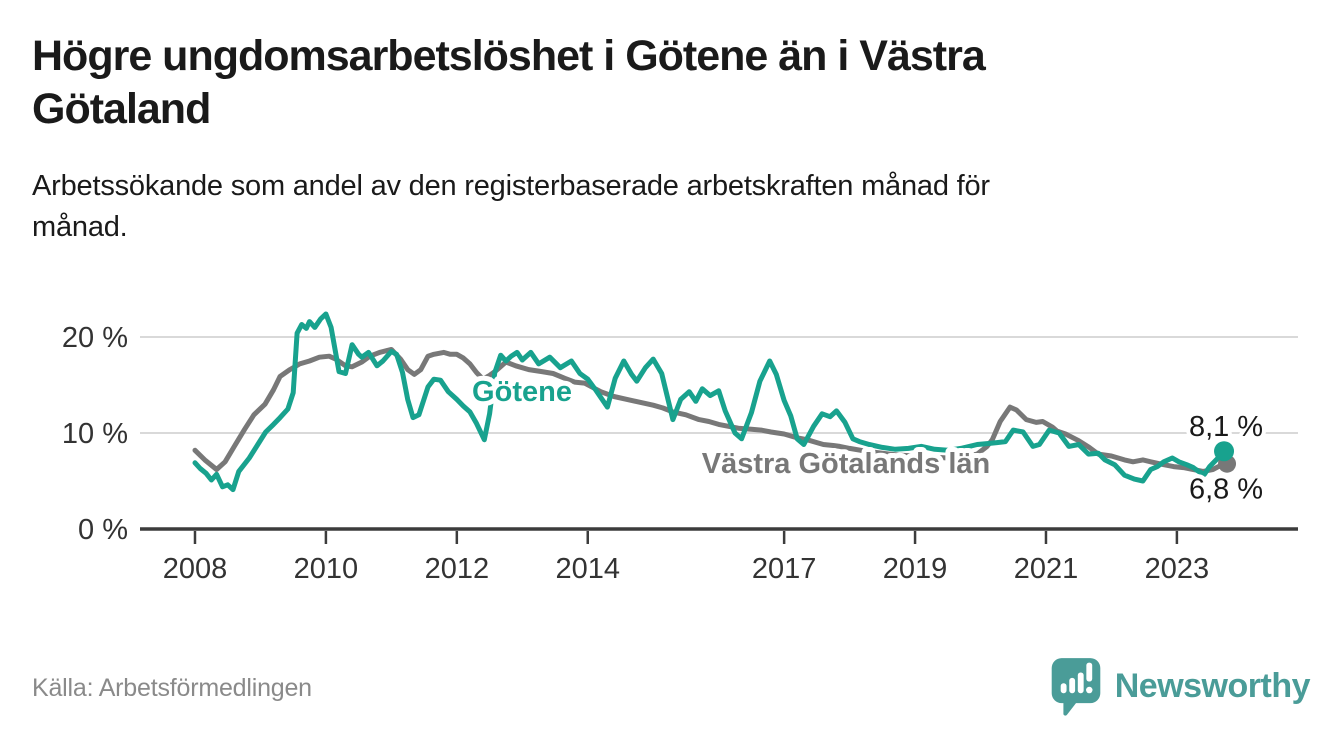 This screenshot has width=1340, height=734. What do you see at coordinates (95, 434) in the screenshot?
I see `y-tick-label-10: 10 %` at bounding box center [95, 434].